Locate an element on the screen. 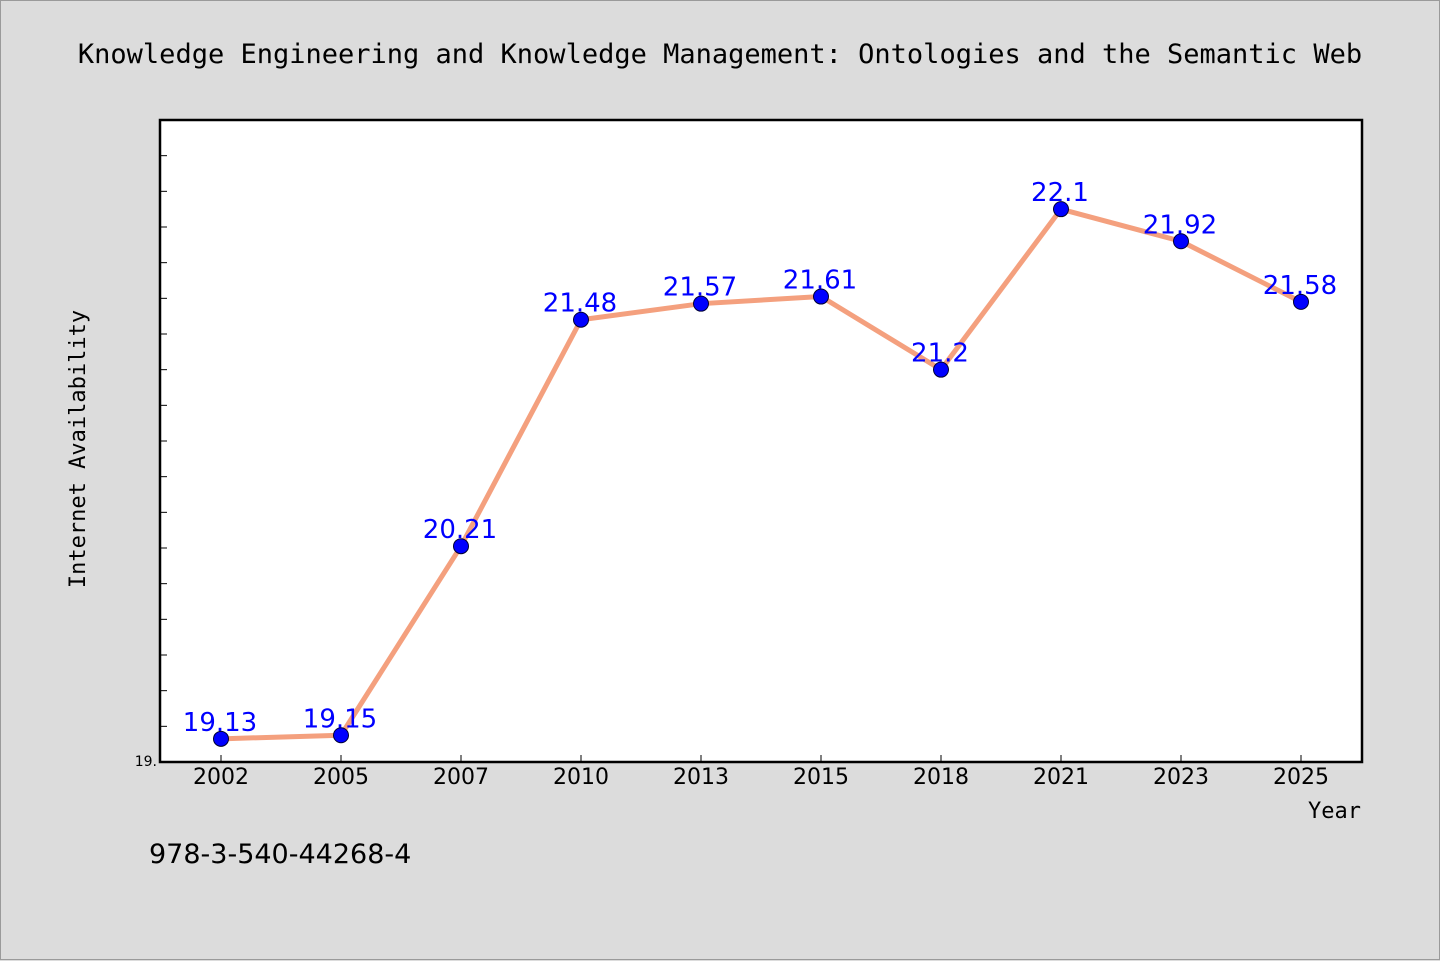 Image resolution: width=1440 pixels, height=961 pixels. isbn-footer: 978-3-540-44268-4 is located at coordinates (280, 854).